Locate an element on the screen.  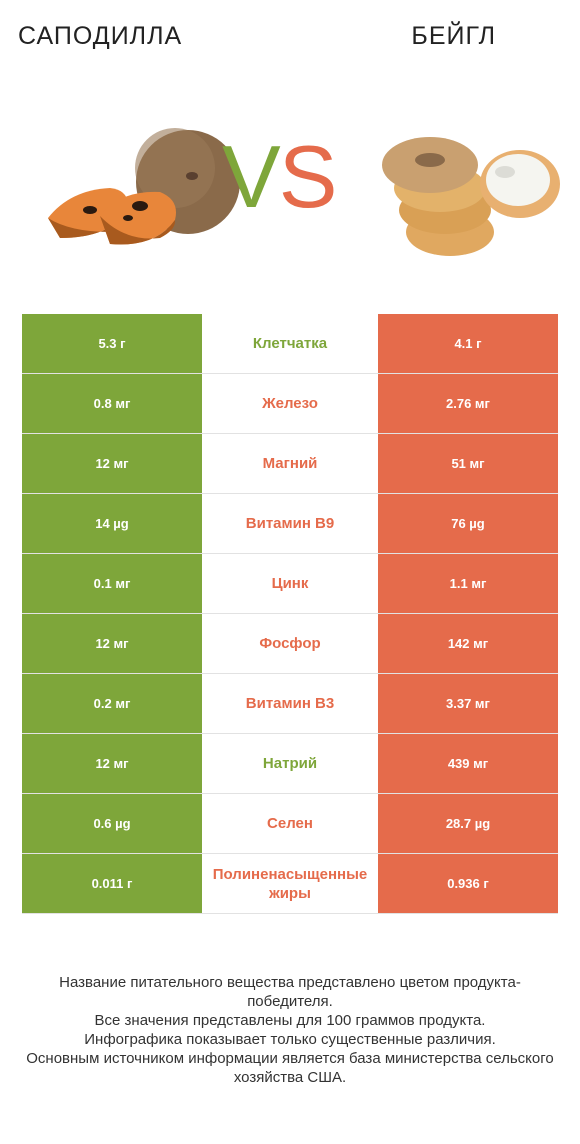
left-product-title: САПОДИЛЛА is located at coordinates (100, 36).